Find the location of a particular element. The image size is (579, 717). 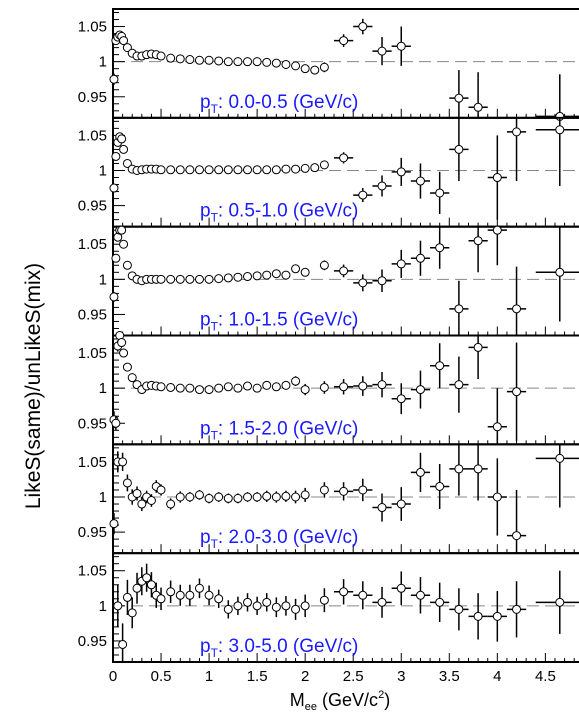

x-tick-label: 4.5 is located at coordinates (545, 676).